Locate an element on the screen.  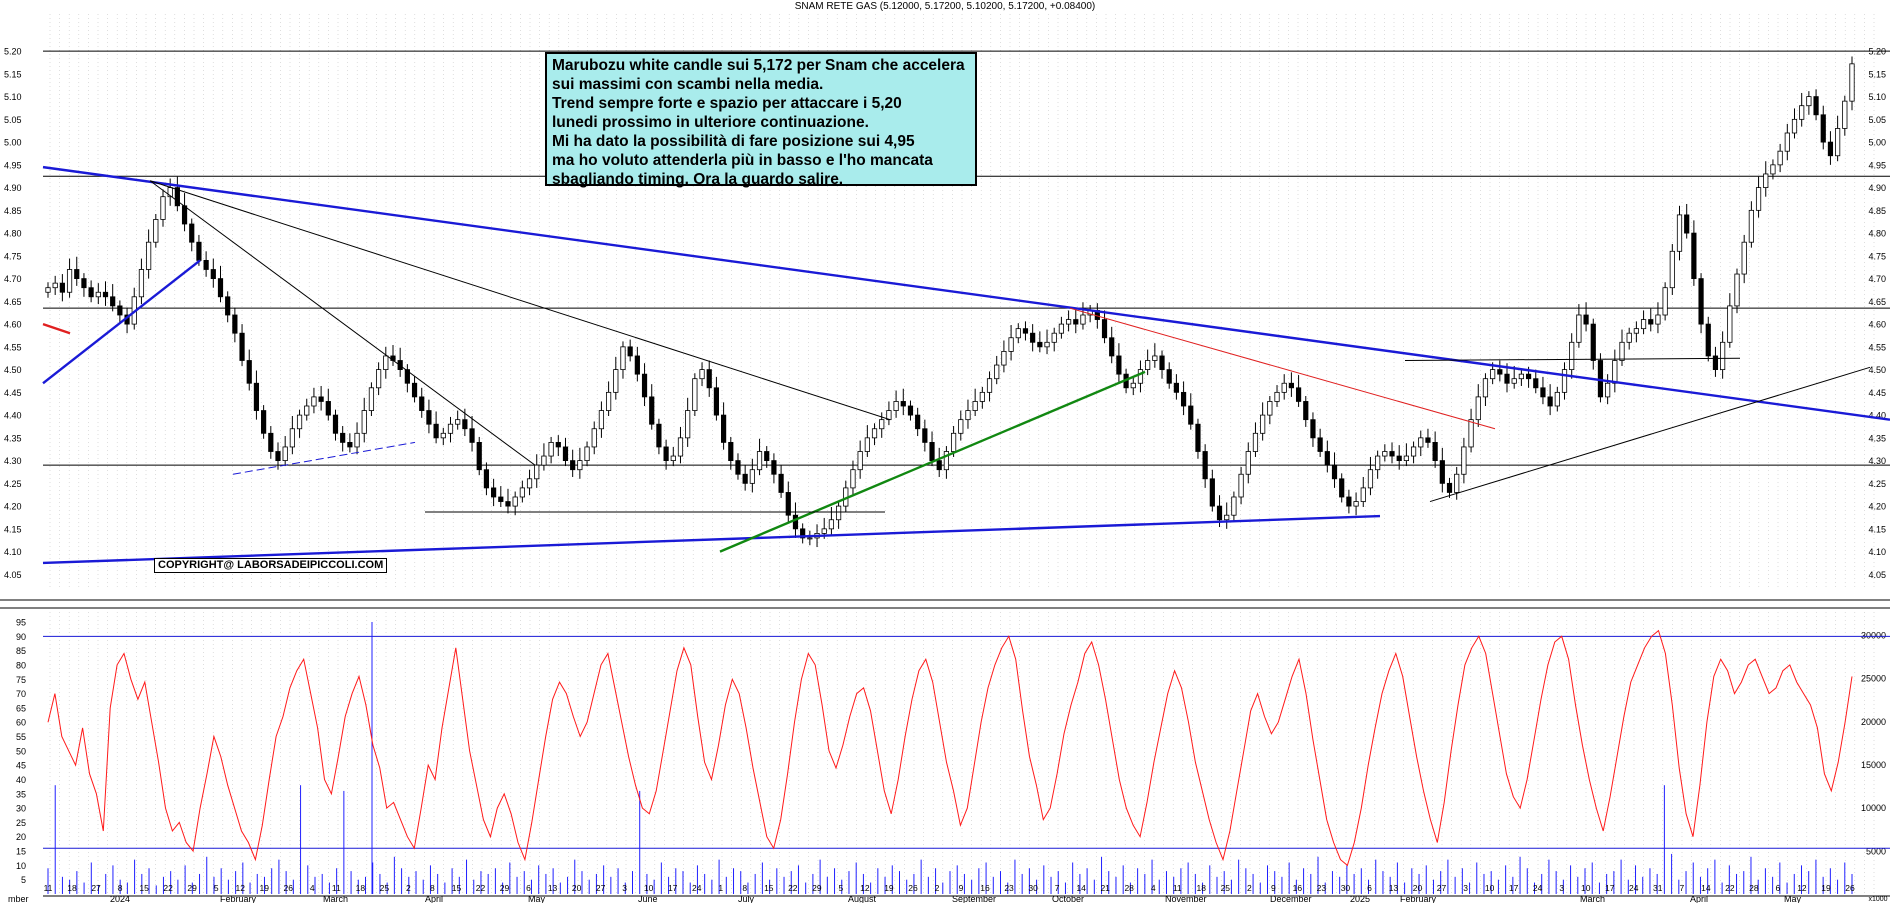
x-axis-day-label: 14 is located at coordinates (1706, 888).